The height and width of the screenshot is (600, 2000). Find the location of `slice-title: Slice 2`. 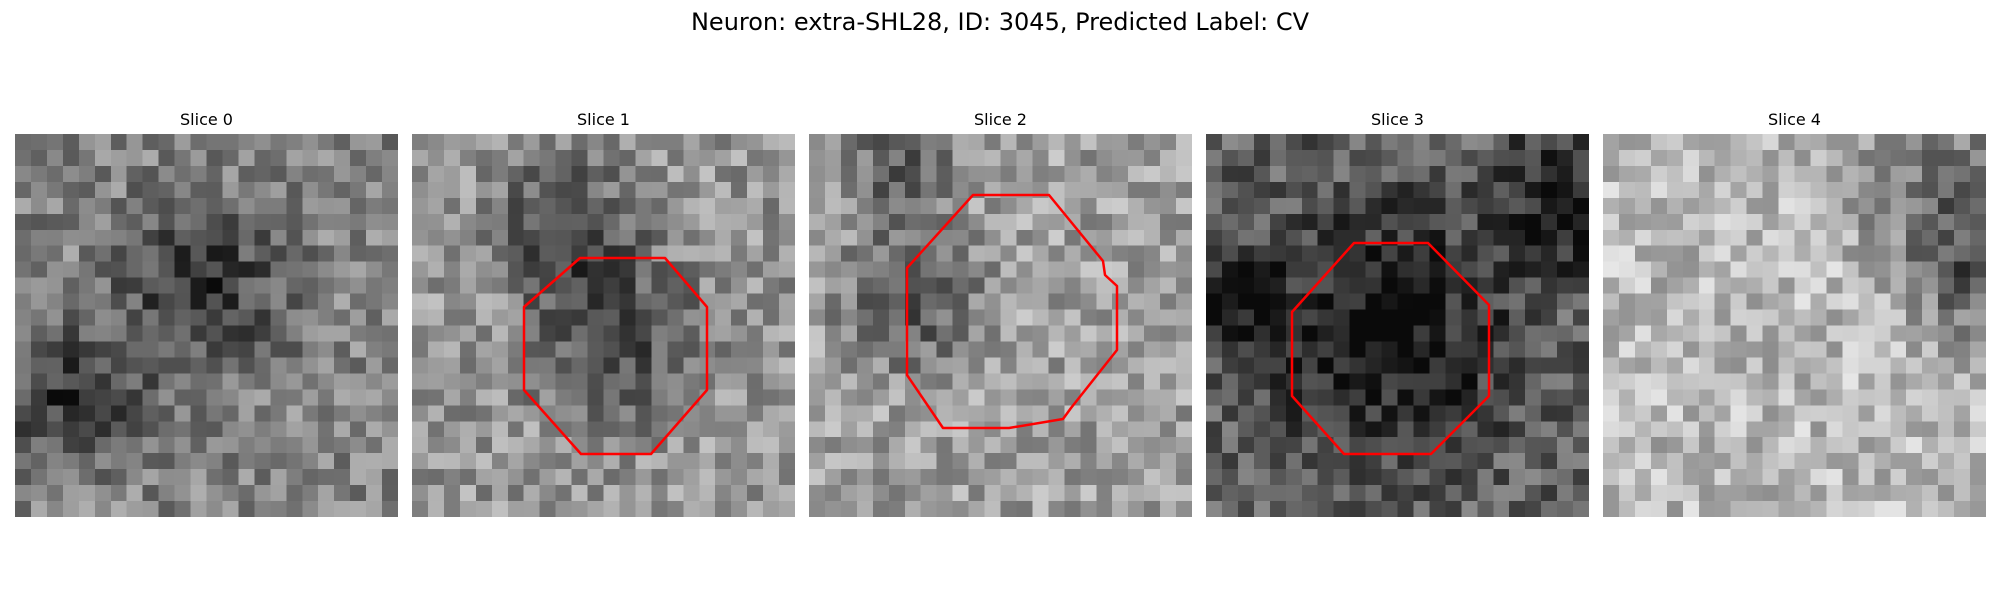

slice-title: Slice 2 is located at coordinates (1000, 119).